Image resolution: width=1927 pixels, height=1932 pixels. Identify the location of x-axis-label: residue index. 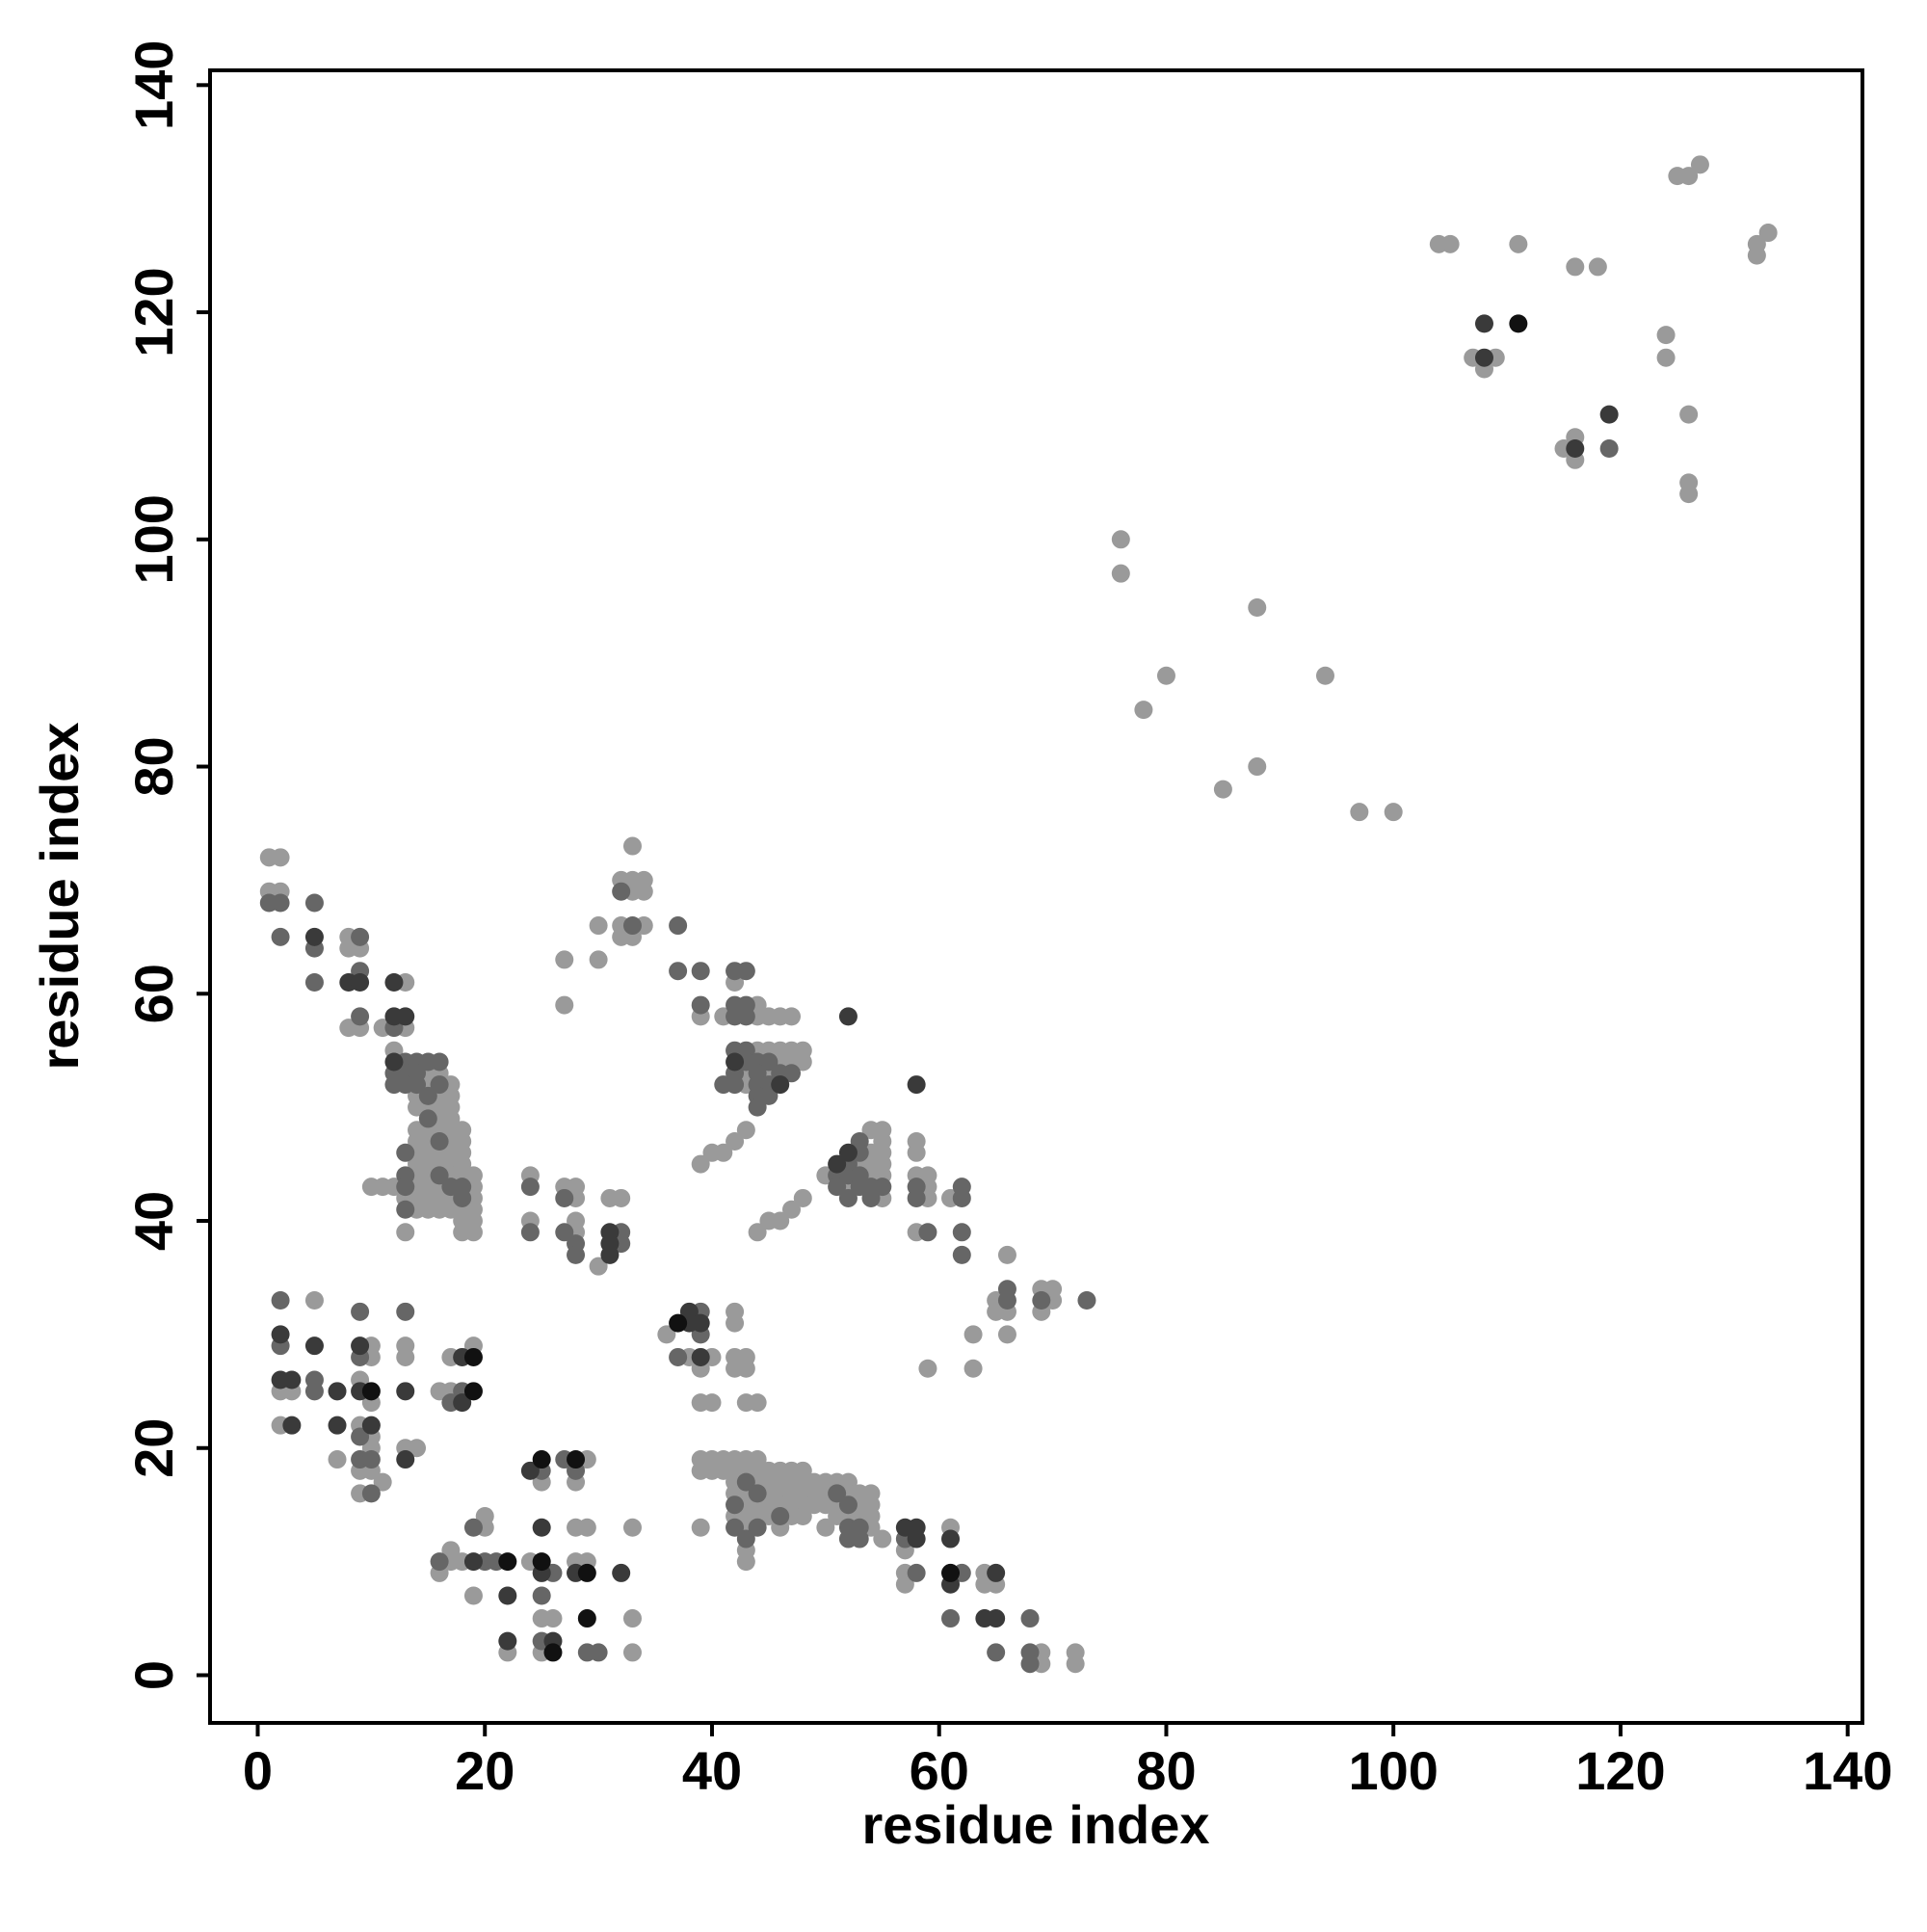
(1035, 1824).